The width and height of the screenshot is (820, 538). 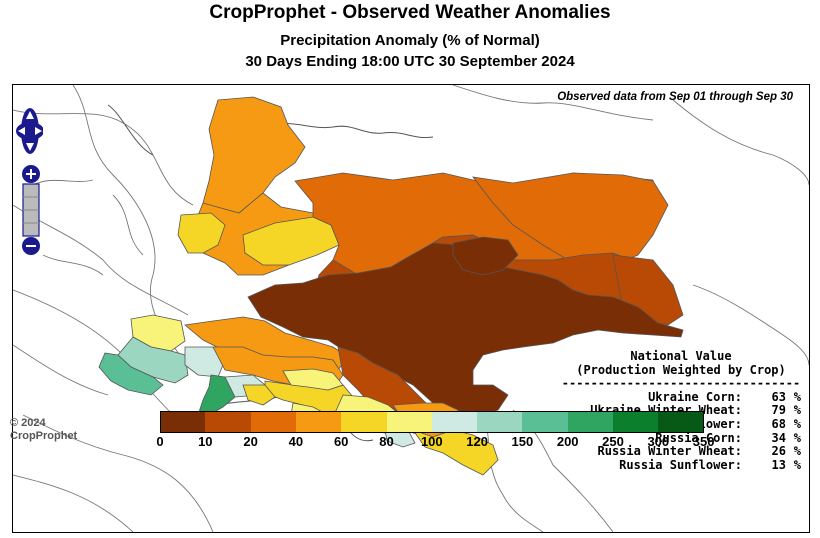 I want to click on national-row-label: Russia Sunflower:, so click(x=680, y=464).